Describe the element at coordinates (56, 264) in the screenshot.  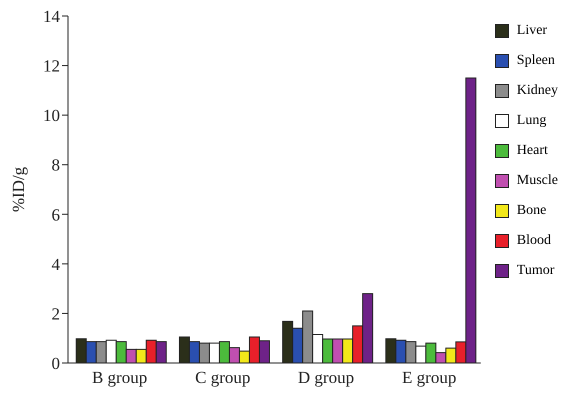
I see `y-tick-label: 4` at that location.